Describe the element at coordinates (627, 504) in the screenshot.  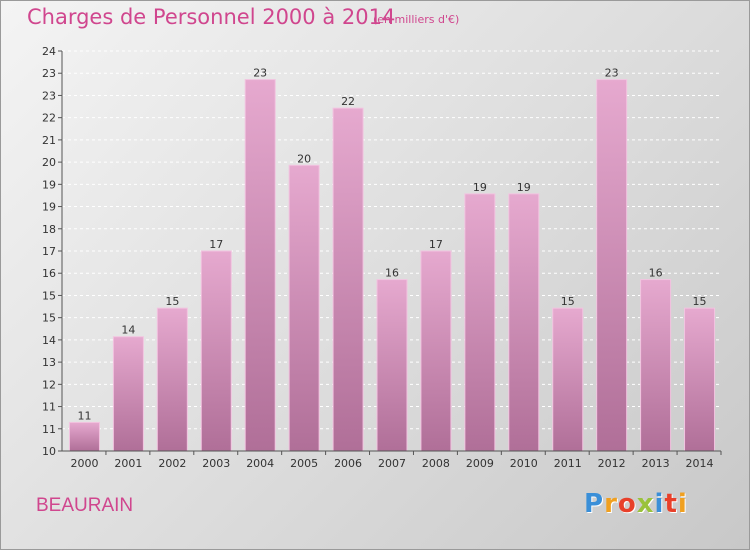
I see `logo-letter: o` at that location.